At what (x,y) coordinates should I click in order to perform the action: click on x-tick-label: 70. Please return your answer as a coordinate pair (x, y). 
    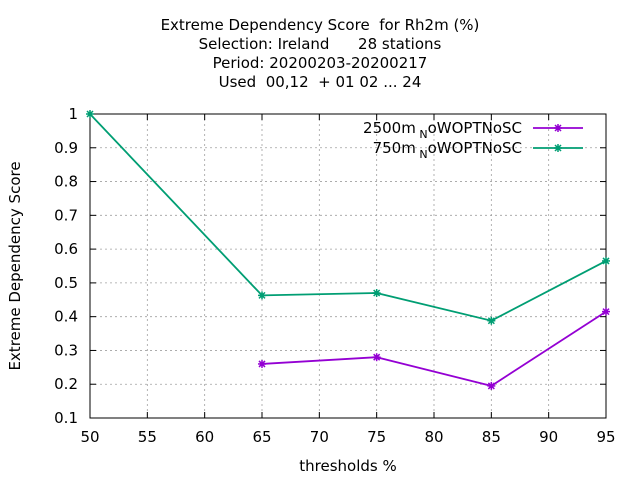
    Looking at the image, I should click on (319, 437).